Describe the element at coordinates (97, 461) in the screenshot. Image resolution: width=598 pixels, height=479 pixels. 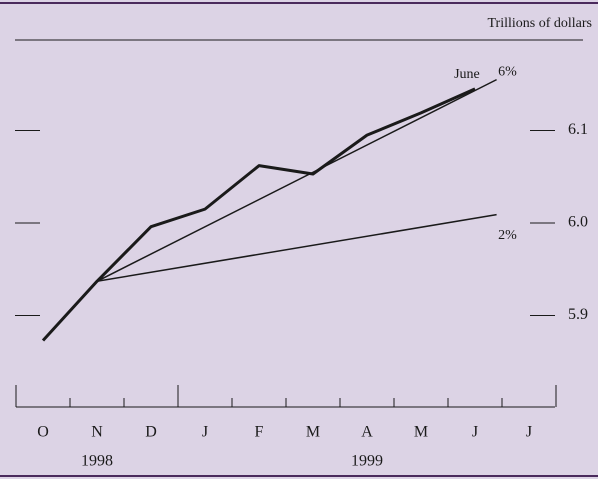
I see `year-label: 1998` at that location.